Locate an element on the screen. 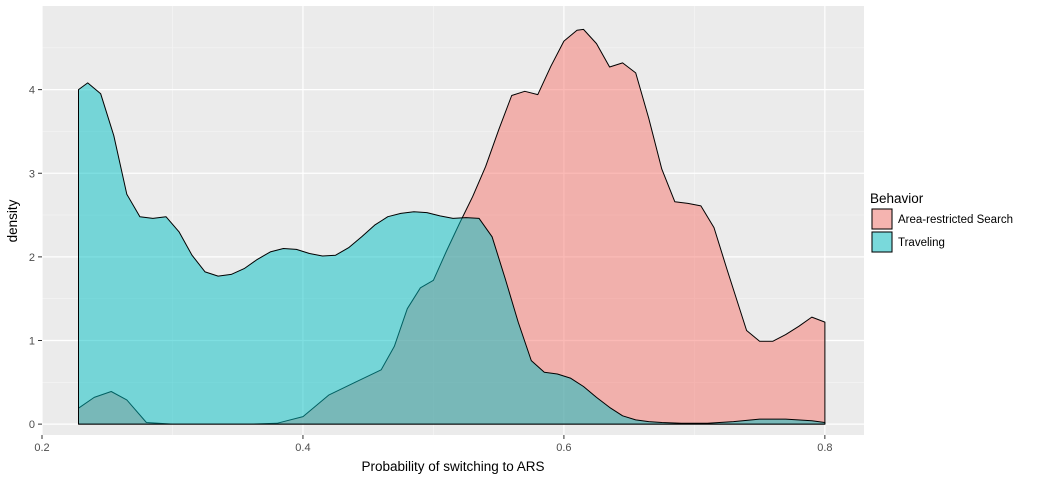 The height and width of the screenshot is (480, 1056). x-tick-label: 0.2 is located at coordinates (41, 448).